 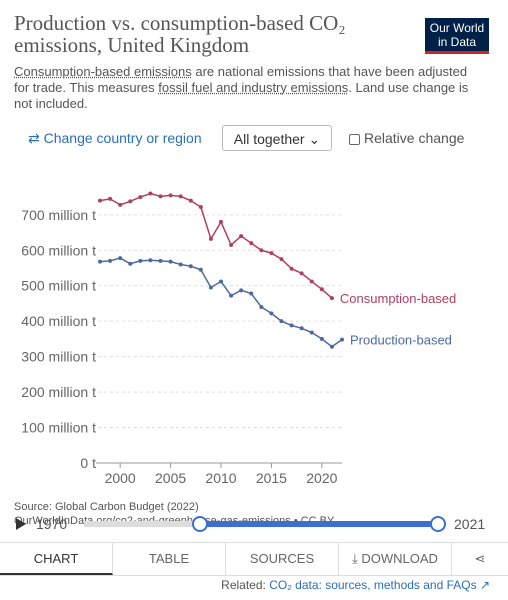 What do you see at coordinates (321, 478) in the screenshot?
I see `x-tick-label: 2020` at bounding box center [321, 478].